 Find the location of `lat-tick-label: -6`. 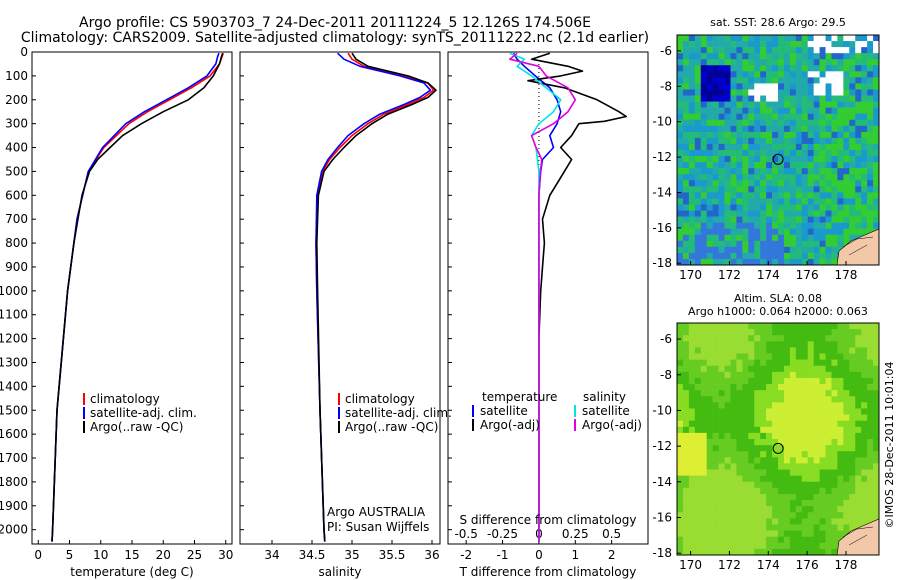

lat-tick-label: -6 is located at coordinates (666, 339).